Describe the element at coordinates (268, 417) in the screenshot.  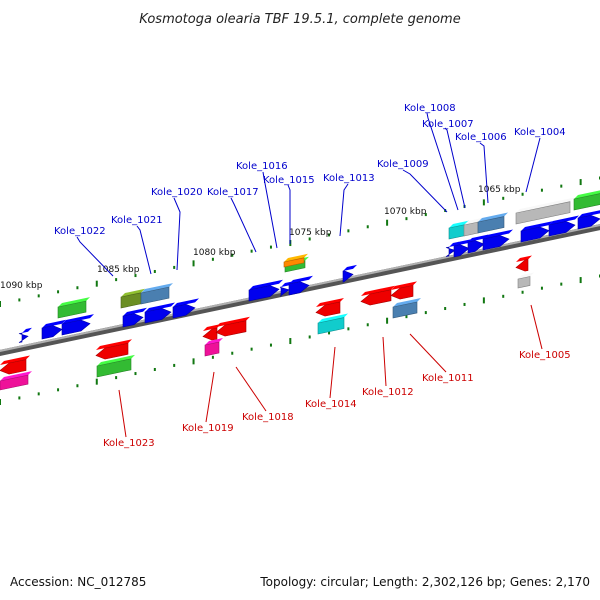
I see `gene-label: Kole_1018` at that location.